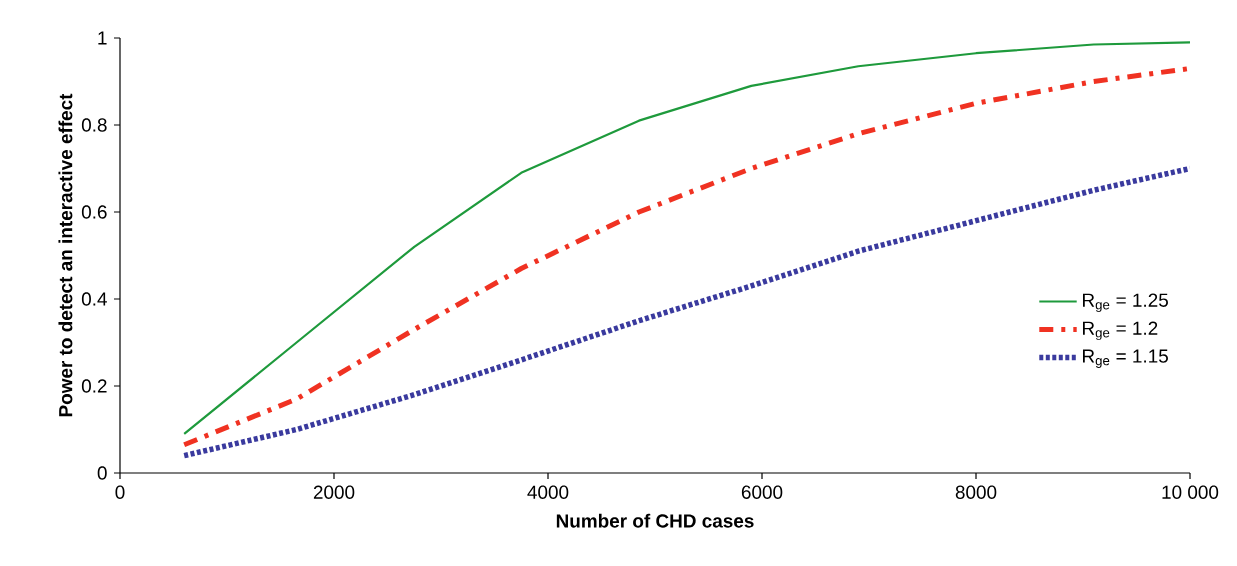 The height and width of the screenshot is (566, 1237). Describe the element at coordinates (548, 492) in the screenshot. I see `x-tick-label: 4000` at that location.